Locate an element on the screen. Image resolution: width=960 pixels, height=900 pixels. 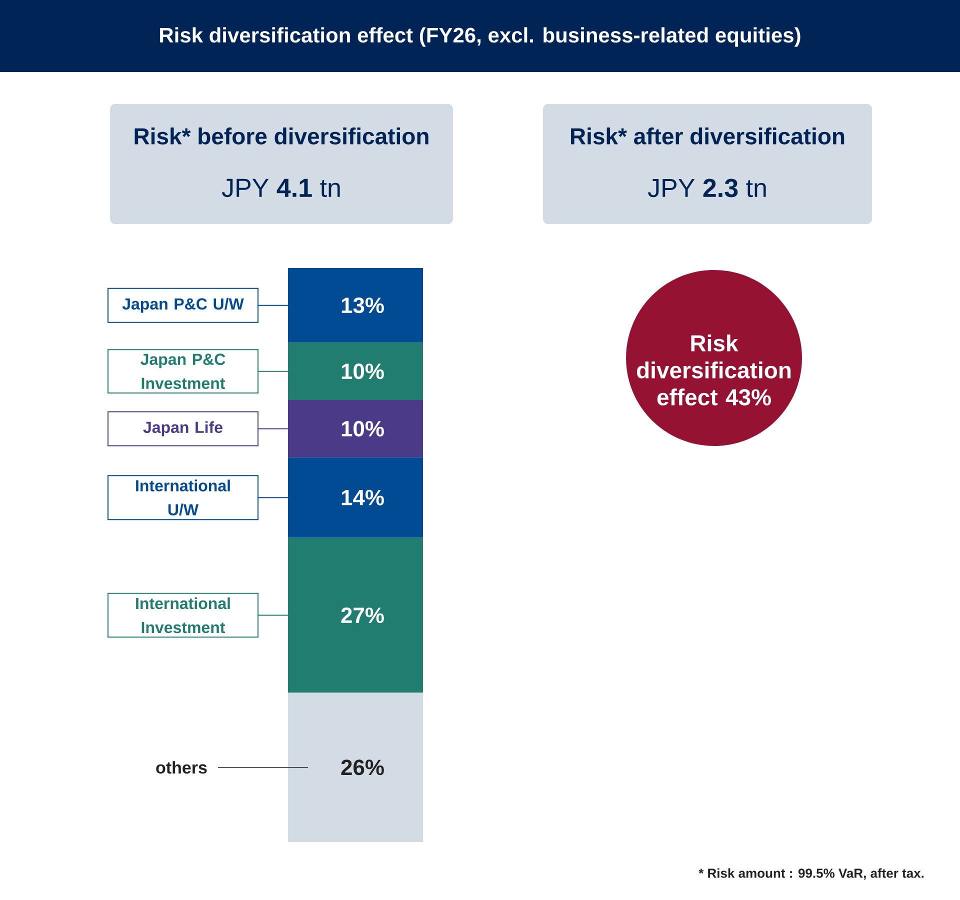
legend-label: Japan P&C Investment is located at coordinates (183, 371).